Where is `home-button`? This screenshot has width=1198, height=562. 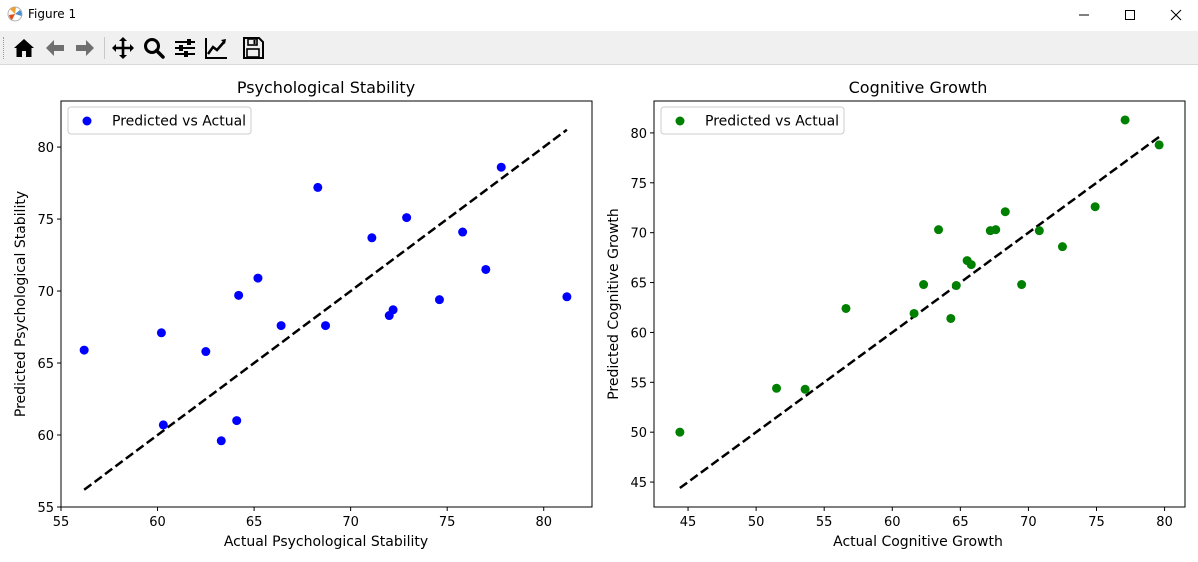
home-button is located at coordinates (24, 48).